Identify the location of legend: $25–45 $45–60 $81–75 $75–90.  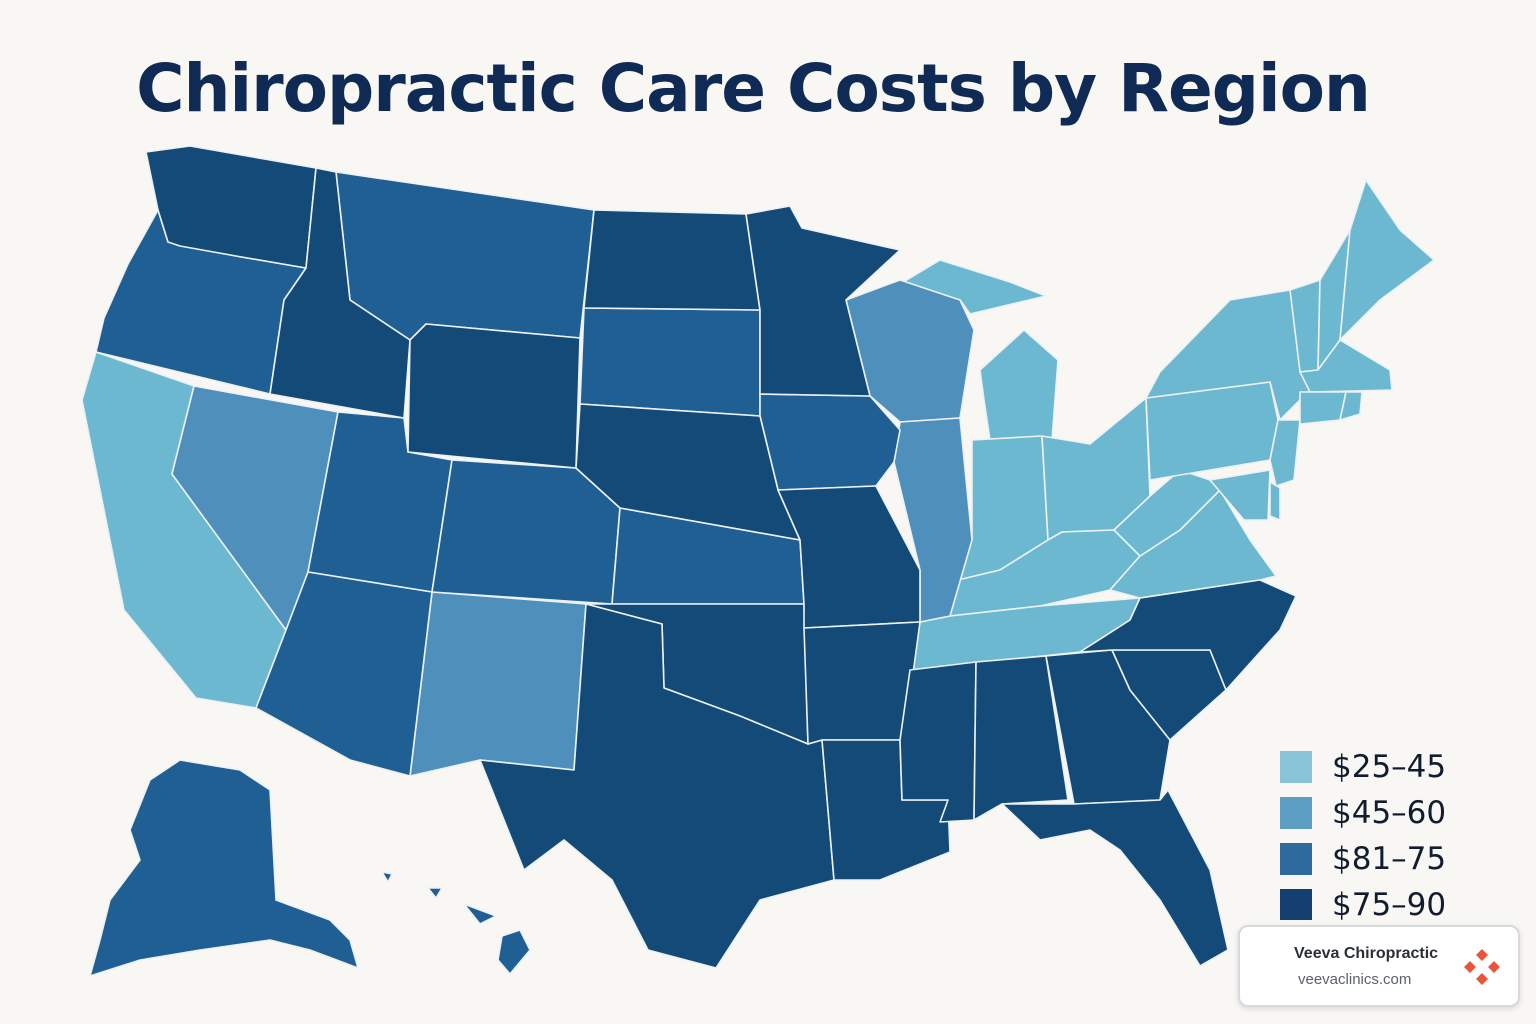
(1400, 835).